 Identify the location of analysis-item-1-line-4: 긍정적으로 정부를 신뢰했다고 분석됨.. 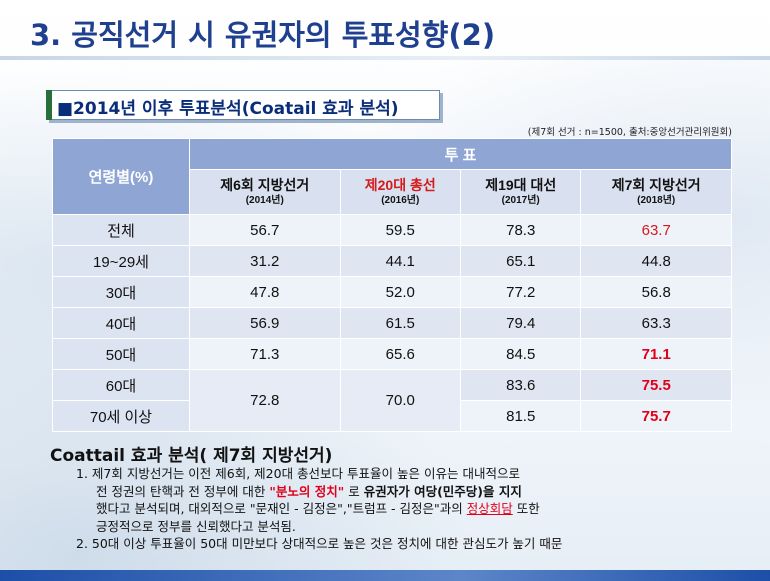
(196, 526).